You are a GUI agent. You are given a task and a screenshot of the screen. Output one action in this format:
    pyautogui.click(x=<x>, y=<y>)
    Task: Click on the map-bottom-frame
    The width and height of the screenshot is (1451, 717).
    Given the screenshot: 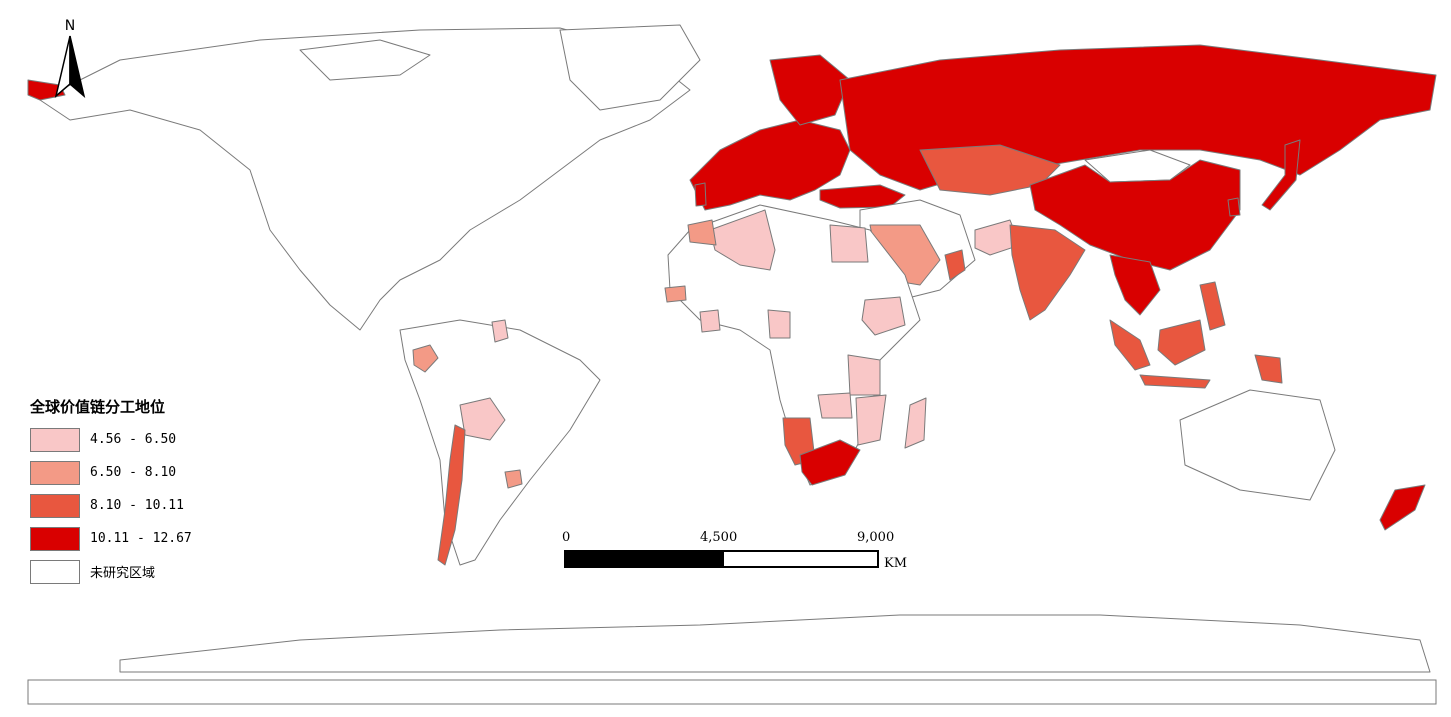 What is the action you would take?
    pyautogui.click(x=732, y=692)
    